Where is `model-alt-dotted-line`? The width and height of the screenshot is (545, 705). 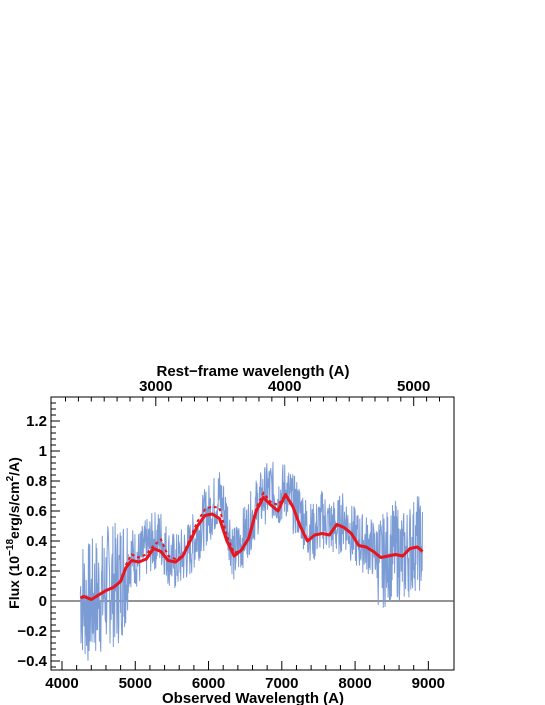
model-alt-dotted-line is located at coordinates (209, 528).